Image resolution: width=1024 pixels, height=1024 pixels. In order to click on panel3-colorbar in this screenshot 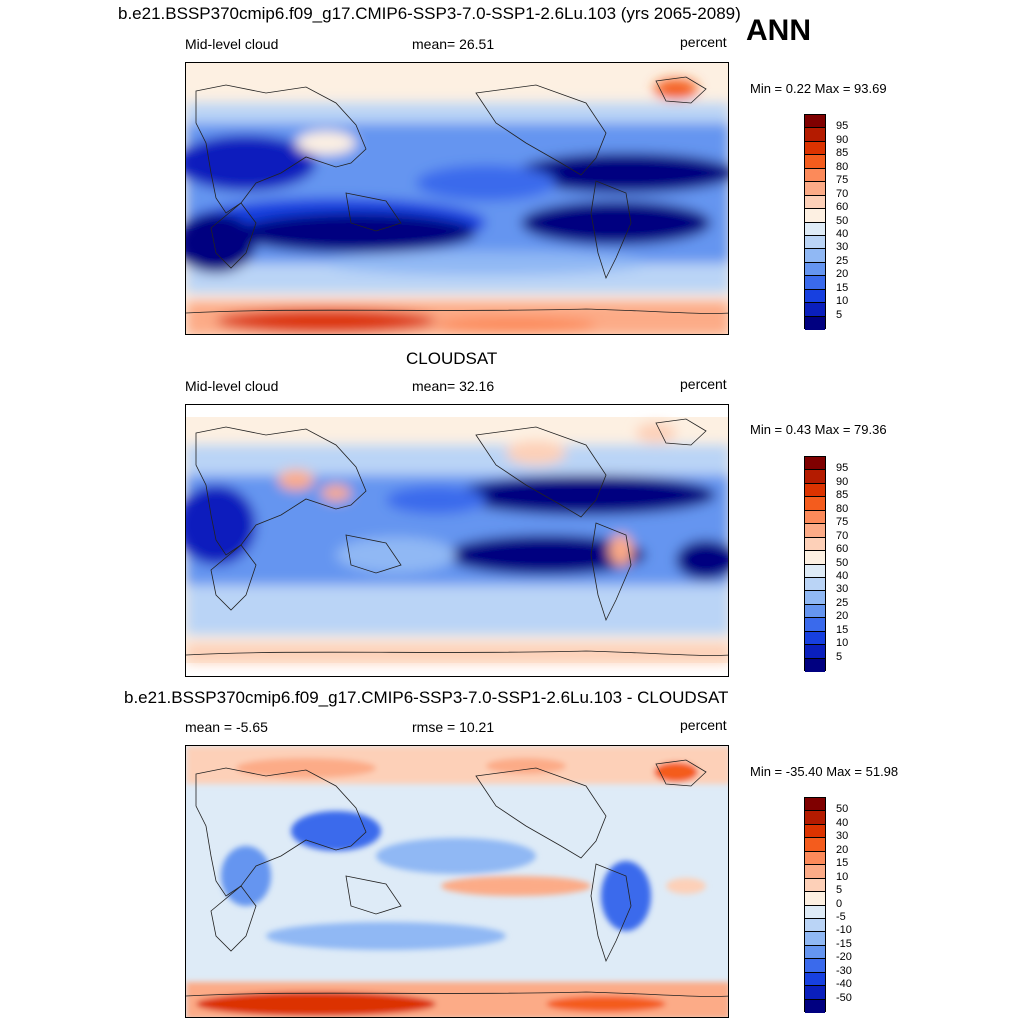, I will do `click(815, 905)`.